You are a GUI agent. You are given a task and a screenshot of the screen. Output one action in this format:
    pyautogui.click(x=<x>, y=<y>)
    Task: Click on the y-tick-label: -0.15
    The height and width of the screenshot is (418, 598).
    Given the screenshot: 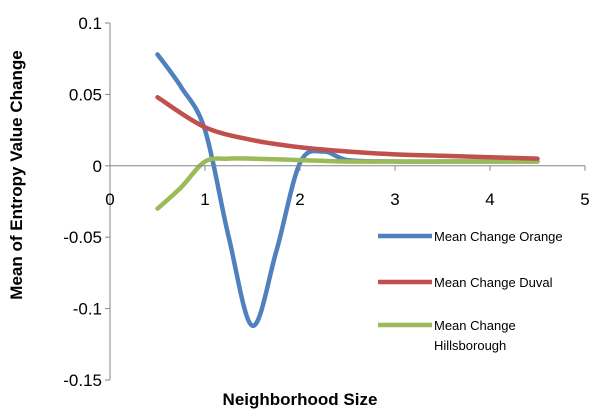 What is the action you would take?
    pyautogui.click(x=82, y=380)
    